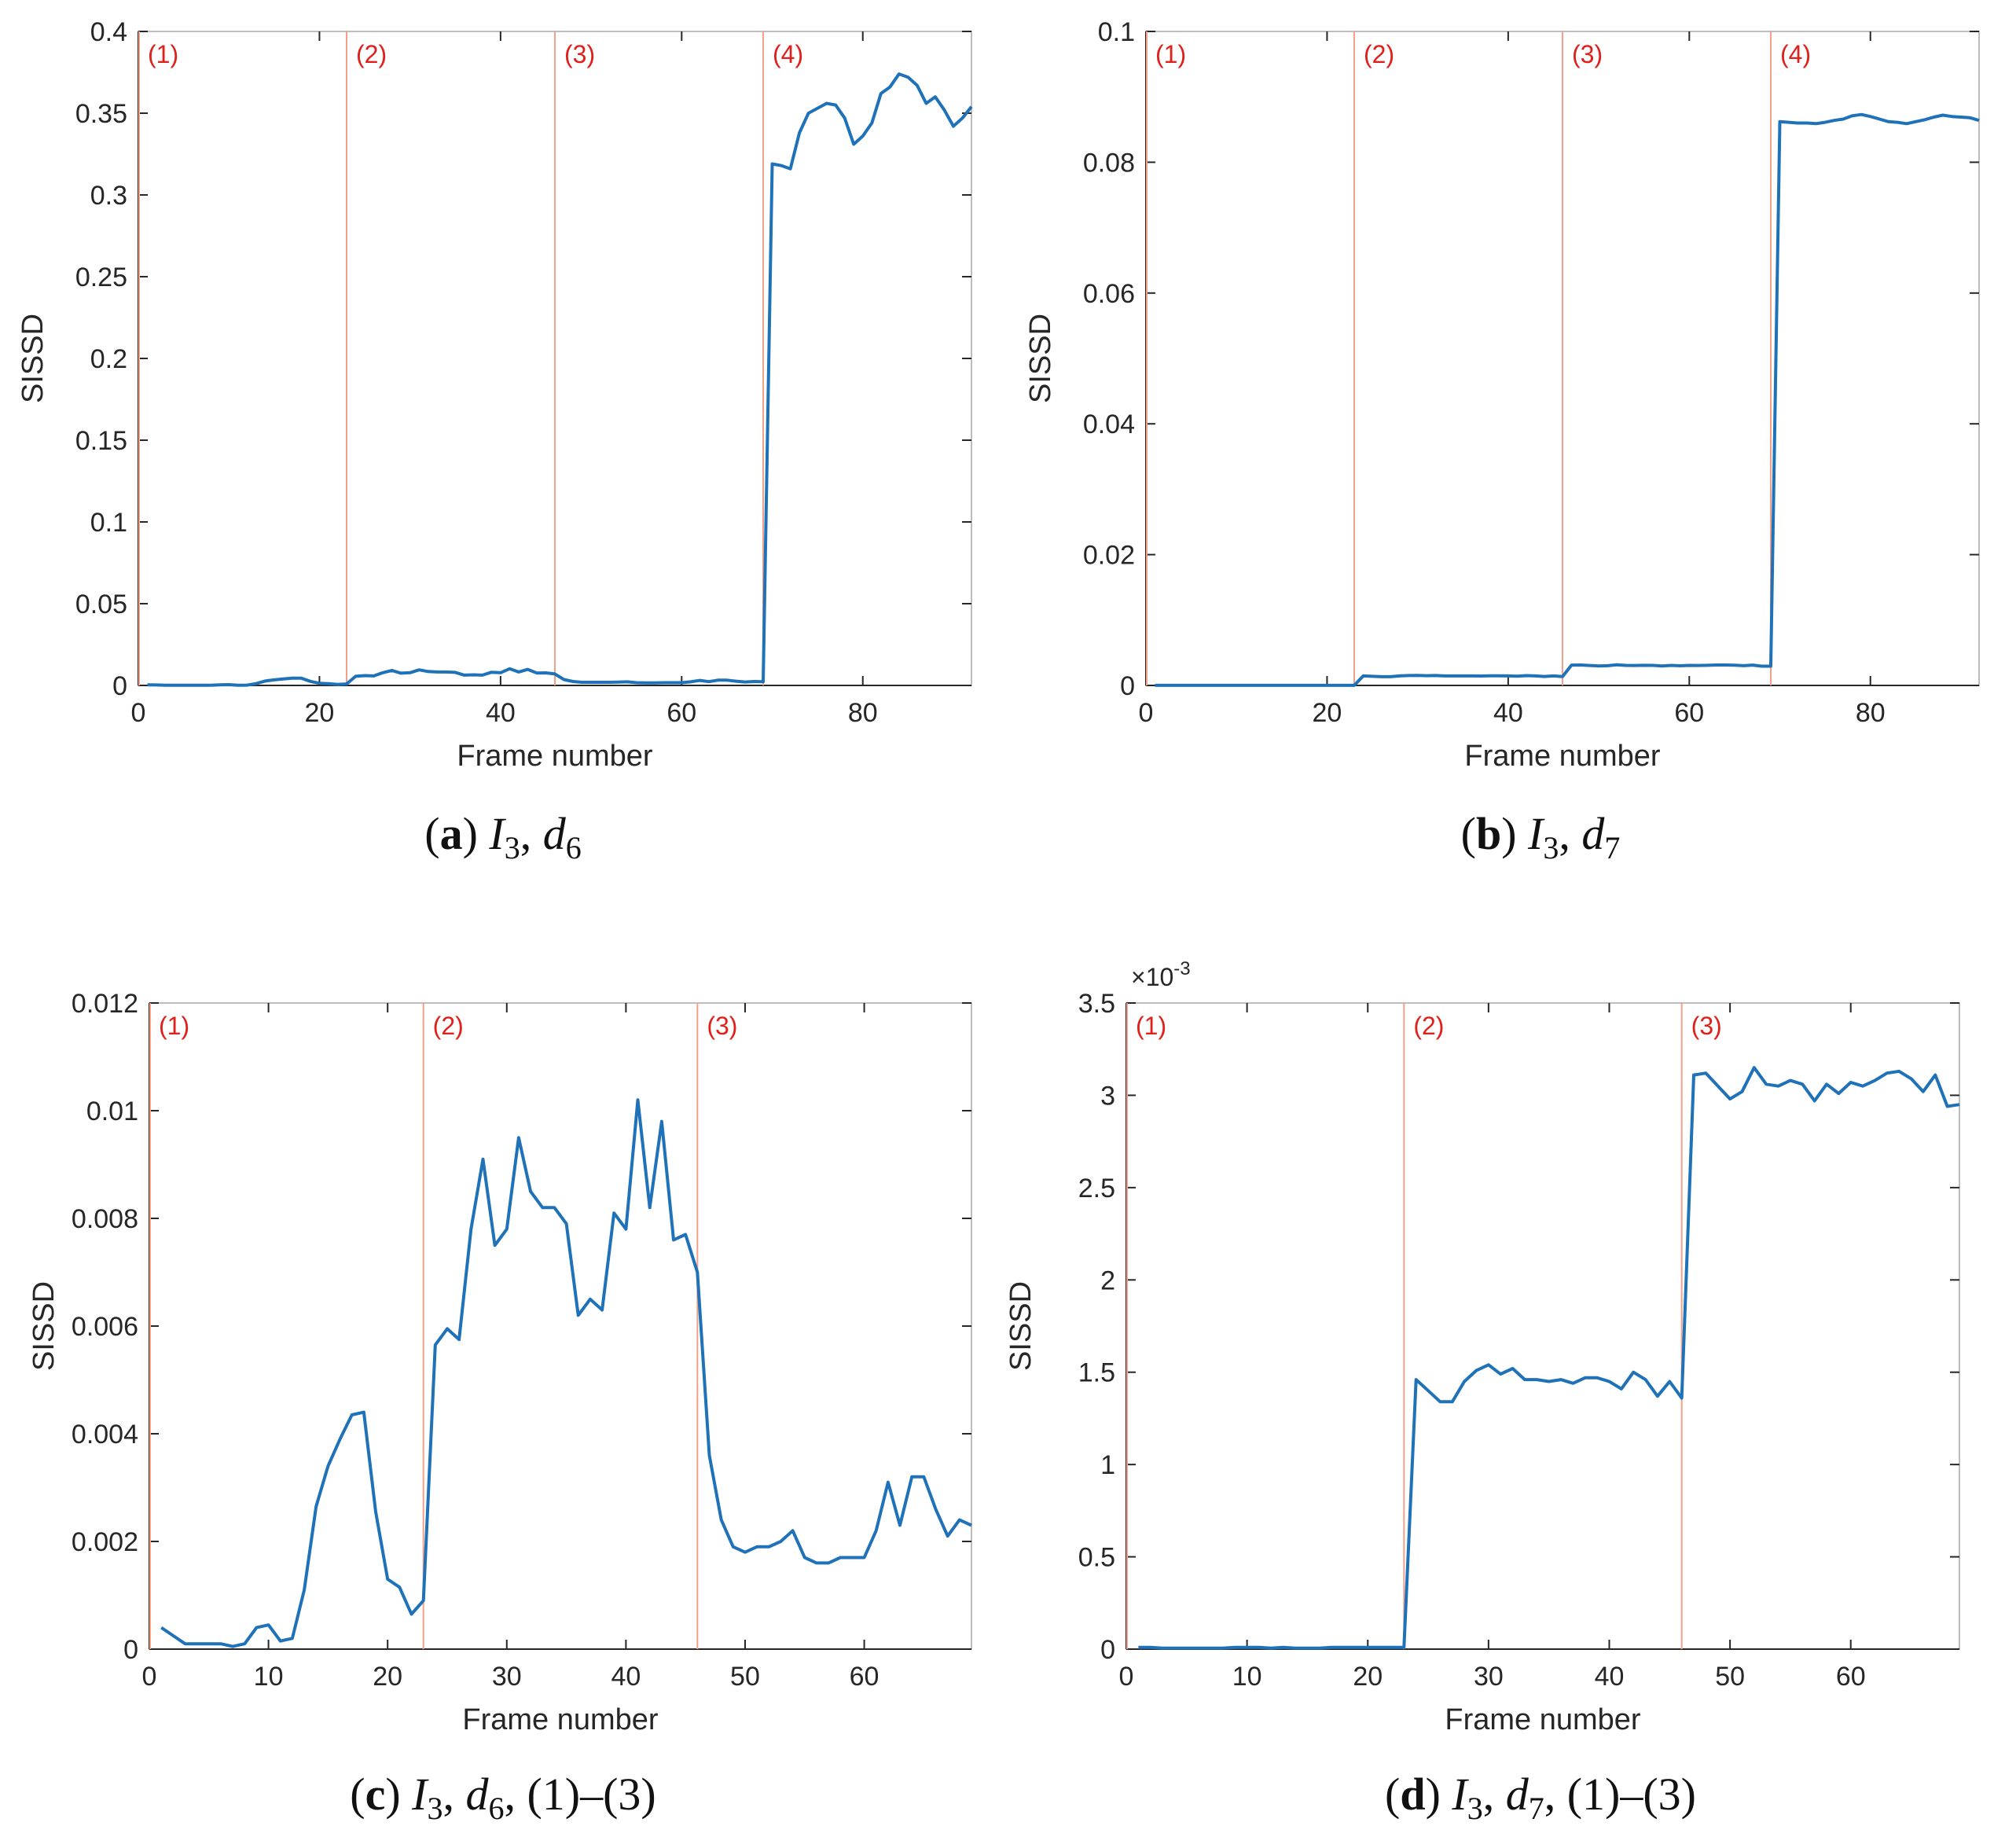 The width and height of the screenshot is (1994, 1848). What do you see at coordinates (105, 1004) in the screenshot?
I see `y-tick-label: 0.012` at bounding box center [105, 1004].